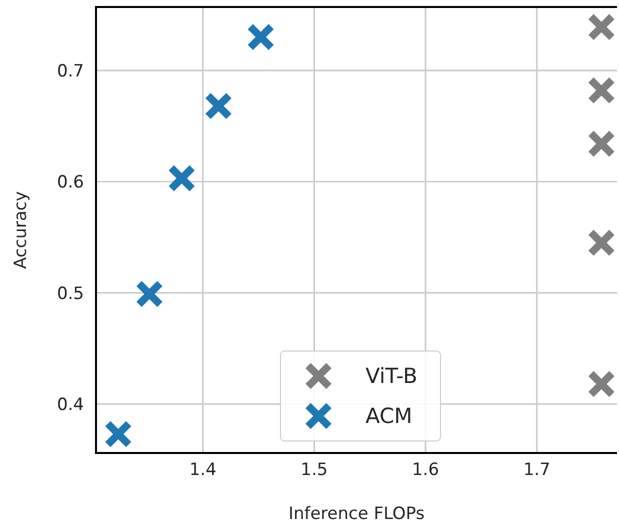 The height and width of the screenshot is (527, 619). What do you see at coordinates (389, 416) in the screenshot?
I see `legend-label: ACM` at bounding box center [389, 416].